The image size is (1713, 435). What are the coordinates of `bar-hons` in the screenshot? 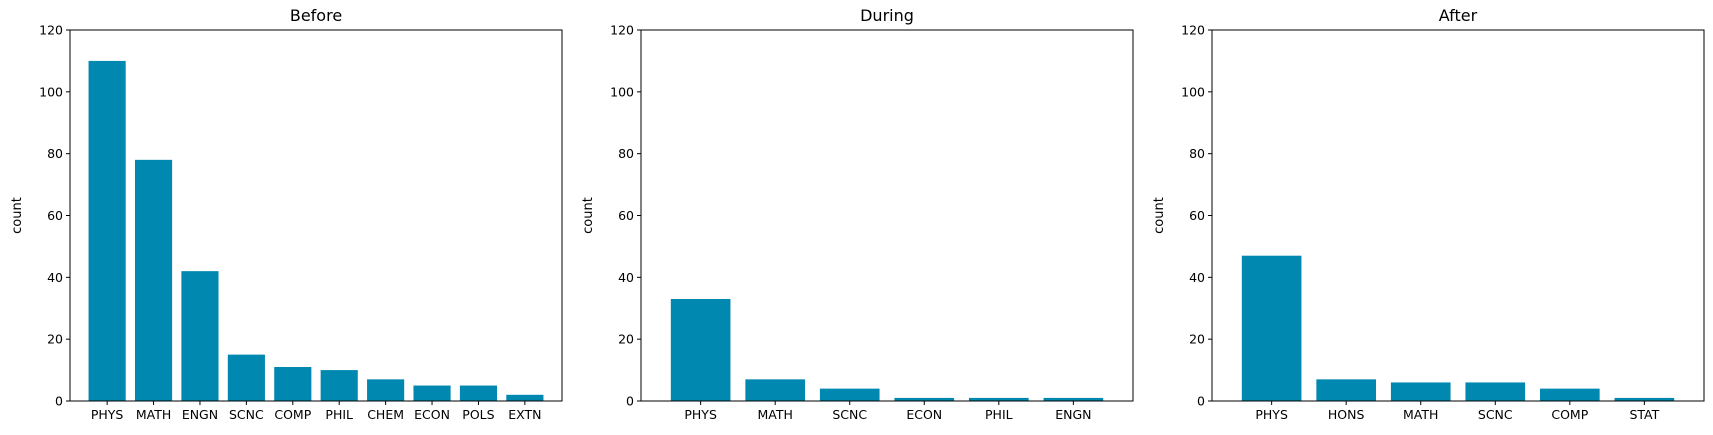 It's located at (1346, 390).